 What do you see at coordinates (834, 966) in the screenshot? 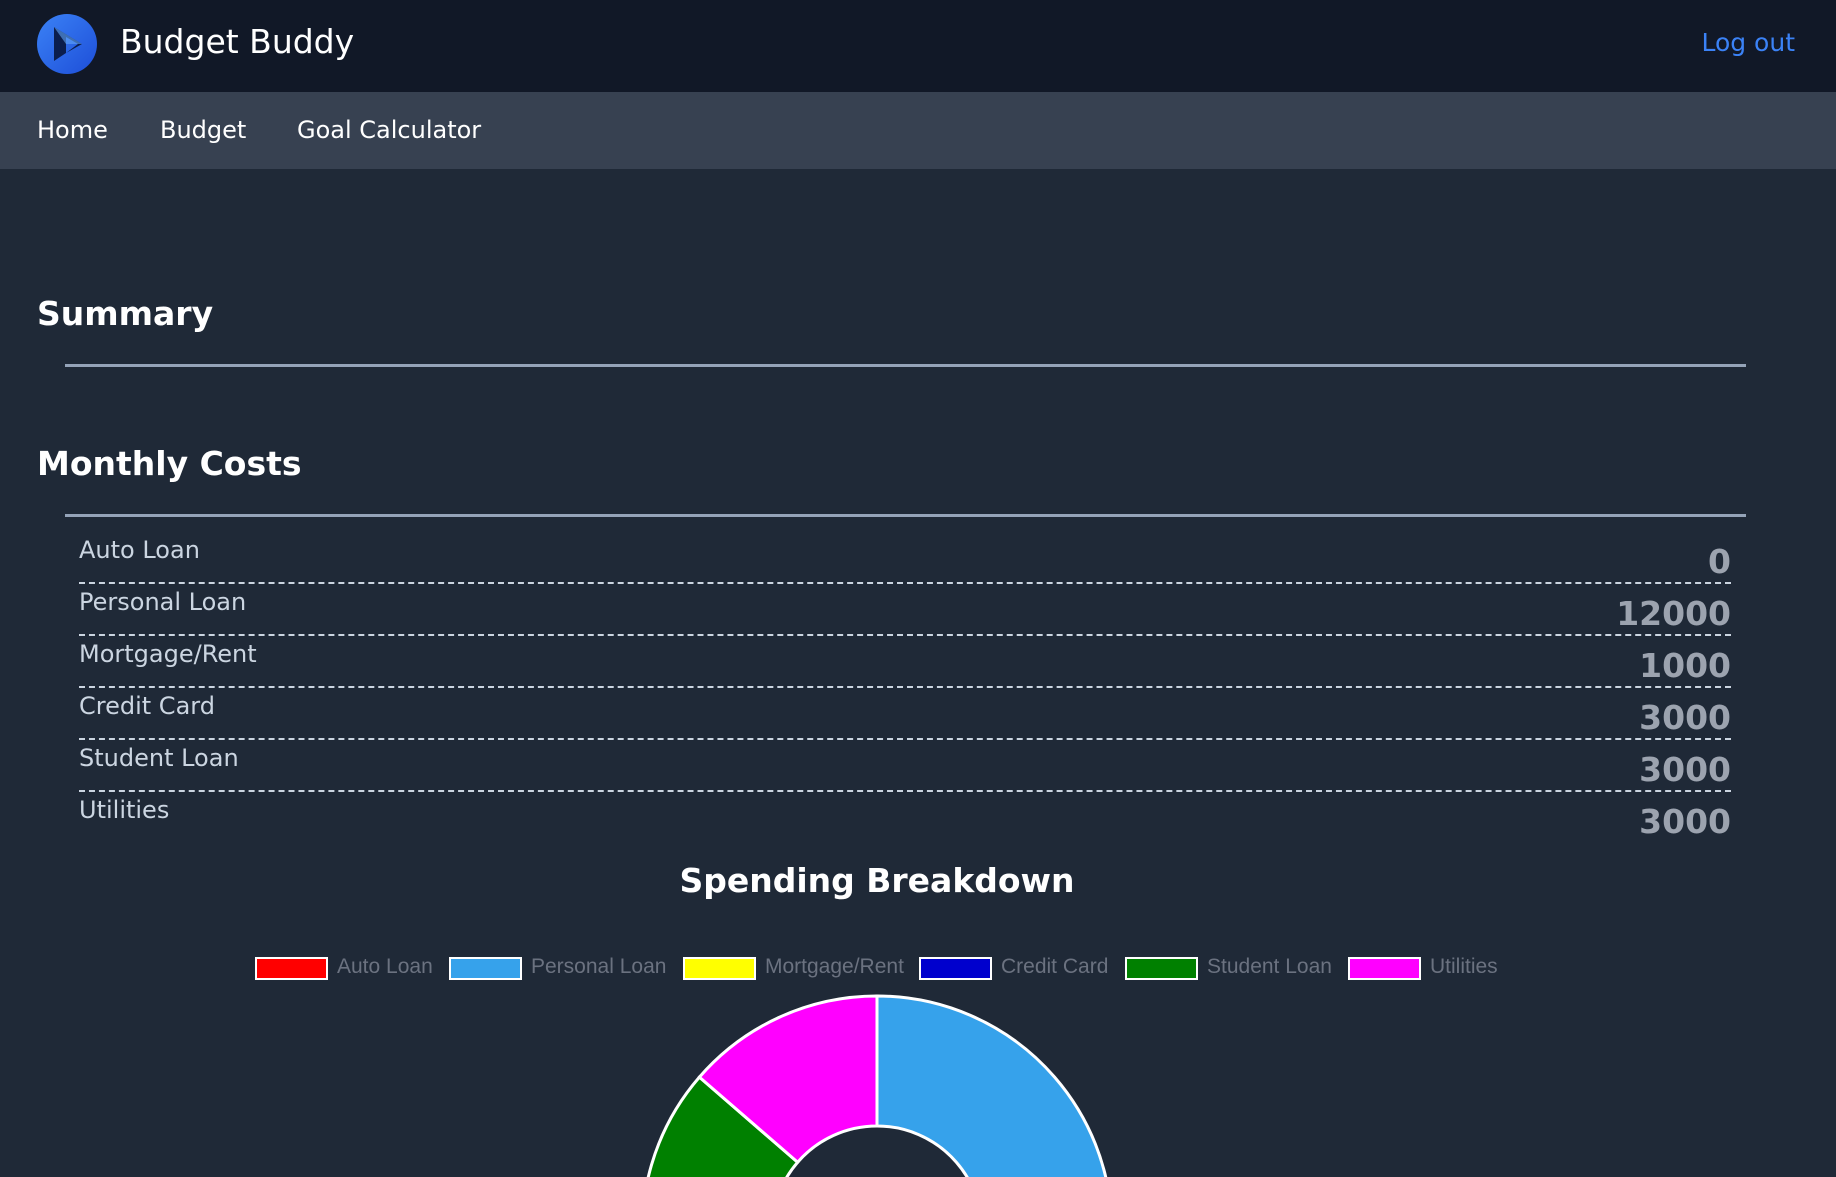
I see `legend-label: Mortgage/Rent` at bounding box center [834, 966].